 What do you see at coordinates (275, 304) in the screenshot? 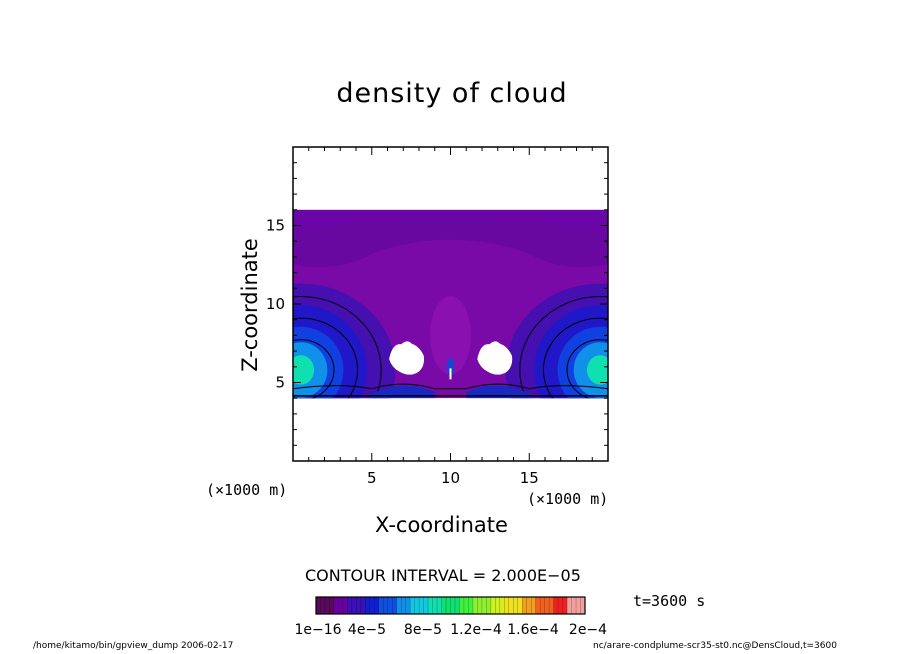
I see `y-tick-label-10: 10` at bounding box center [275, 304].